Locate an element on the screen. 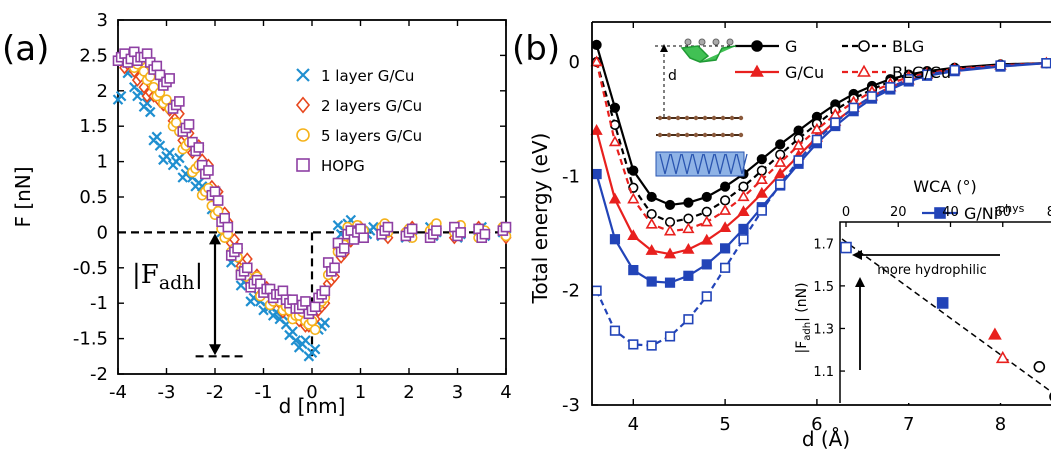  x-tick-label: 7 is located at coordinates (908, 424).